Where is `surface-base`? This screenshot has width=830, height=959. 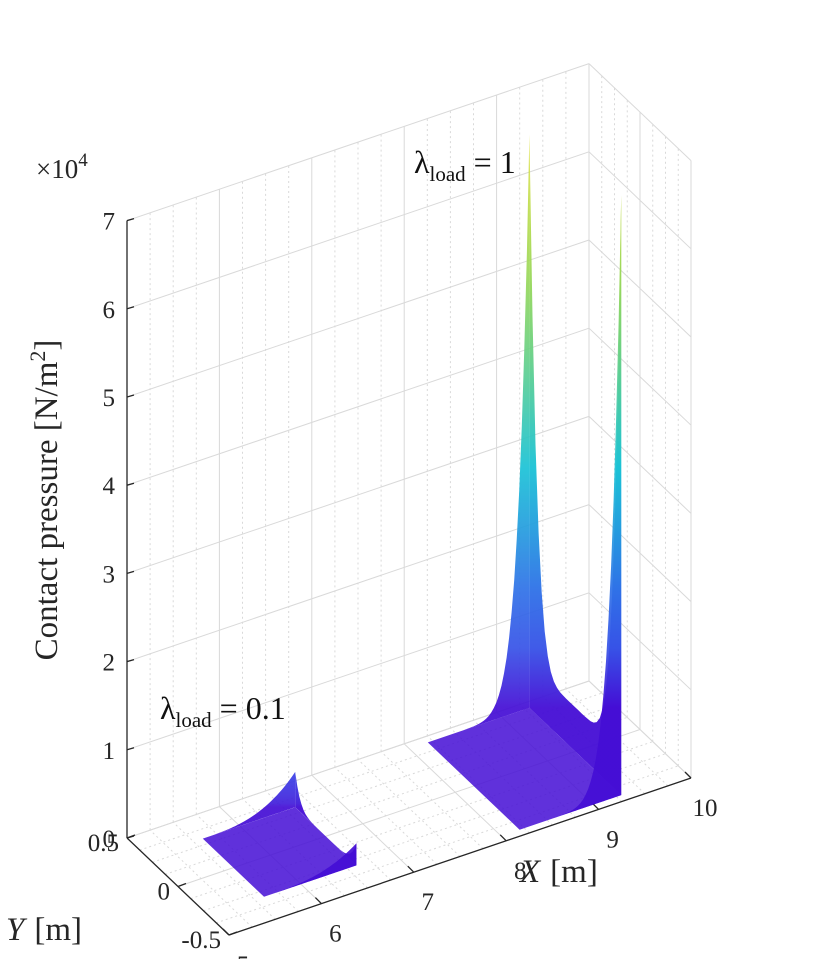
surface-base is located at coordinates (524, 768).